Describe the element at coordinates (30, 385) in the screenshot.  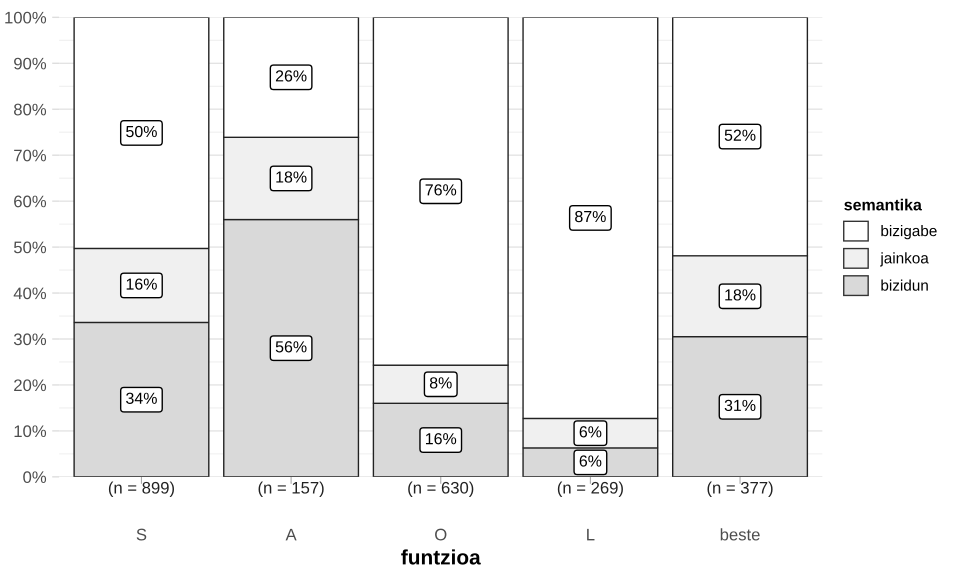
I see `y-tick-label: 20%` at that location.